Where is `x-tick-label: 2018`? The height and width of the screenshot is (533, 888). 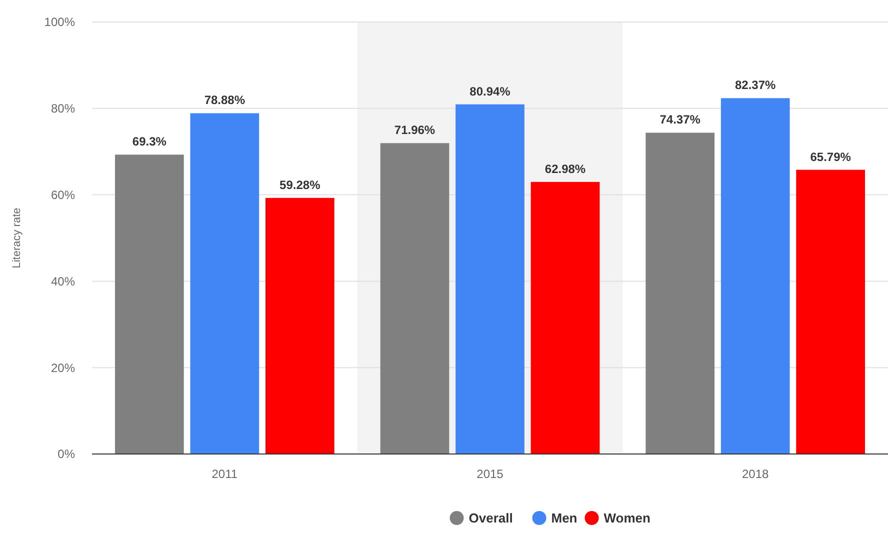 x-tick-label: 2018 is located at coordinates (756, 474).